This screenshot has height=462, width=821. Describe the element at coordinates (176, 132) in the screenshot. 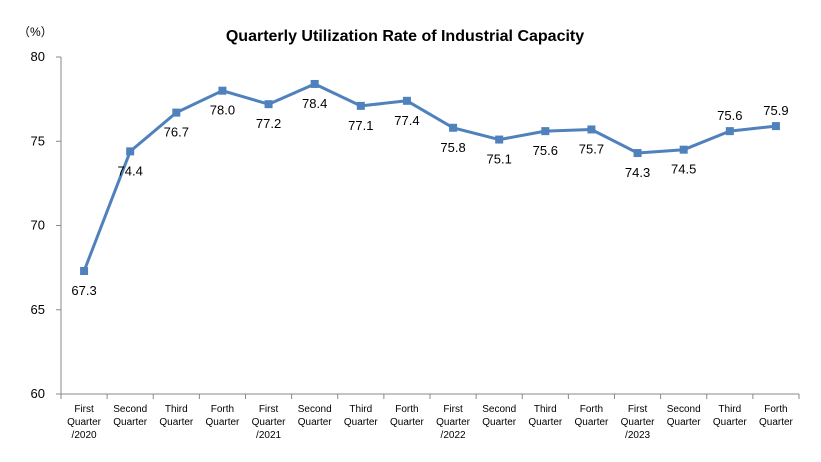

I see `data-label: 76.7` at that location.